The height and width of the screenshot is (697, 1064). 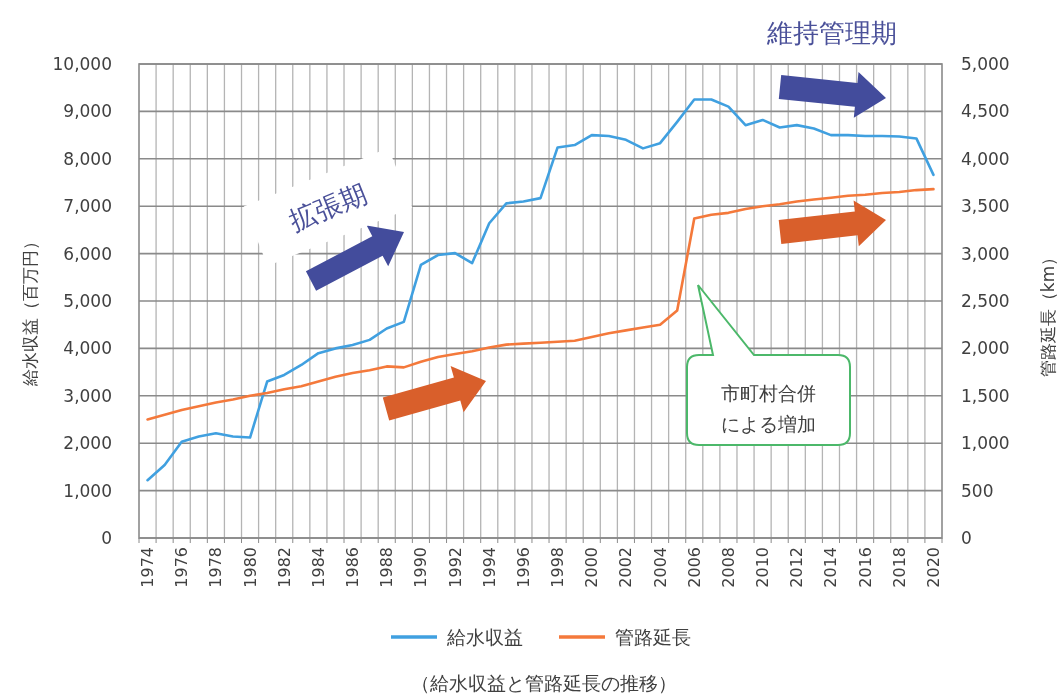 I want to click on x-tick-label: 2018, so click(x=899, y=567).